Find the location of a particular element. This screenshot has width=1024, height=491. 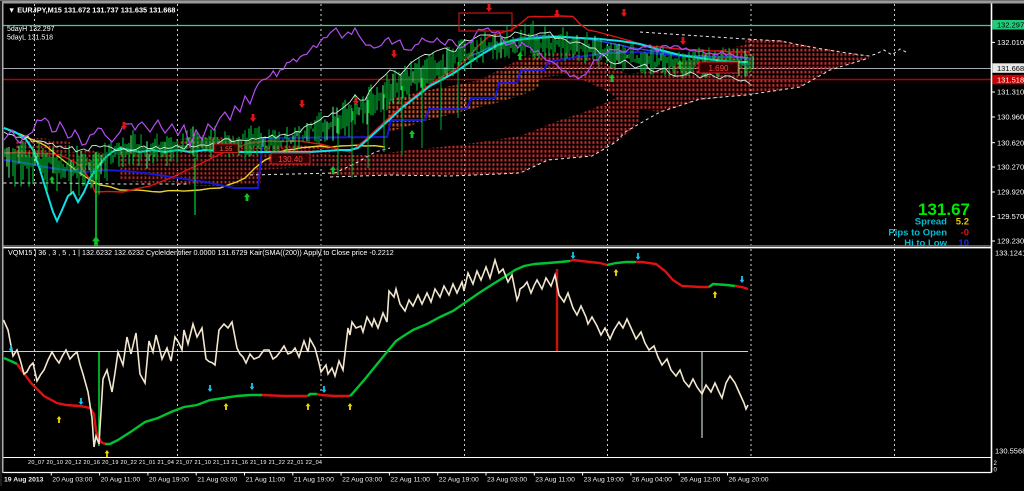

svg-text: 5.2 is located at coordinates (962, 222).